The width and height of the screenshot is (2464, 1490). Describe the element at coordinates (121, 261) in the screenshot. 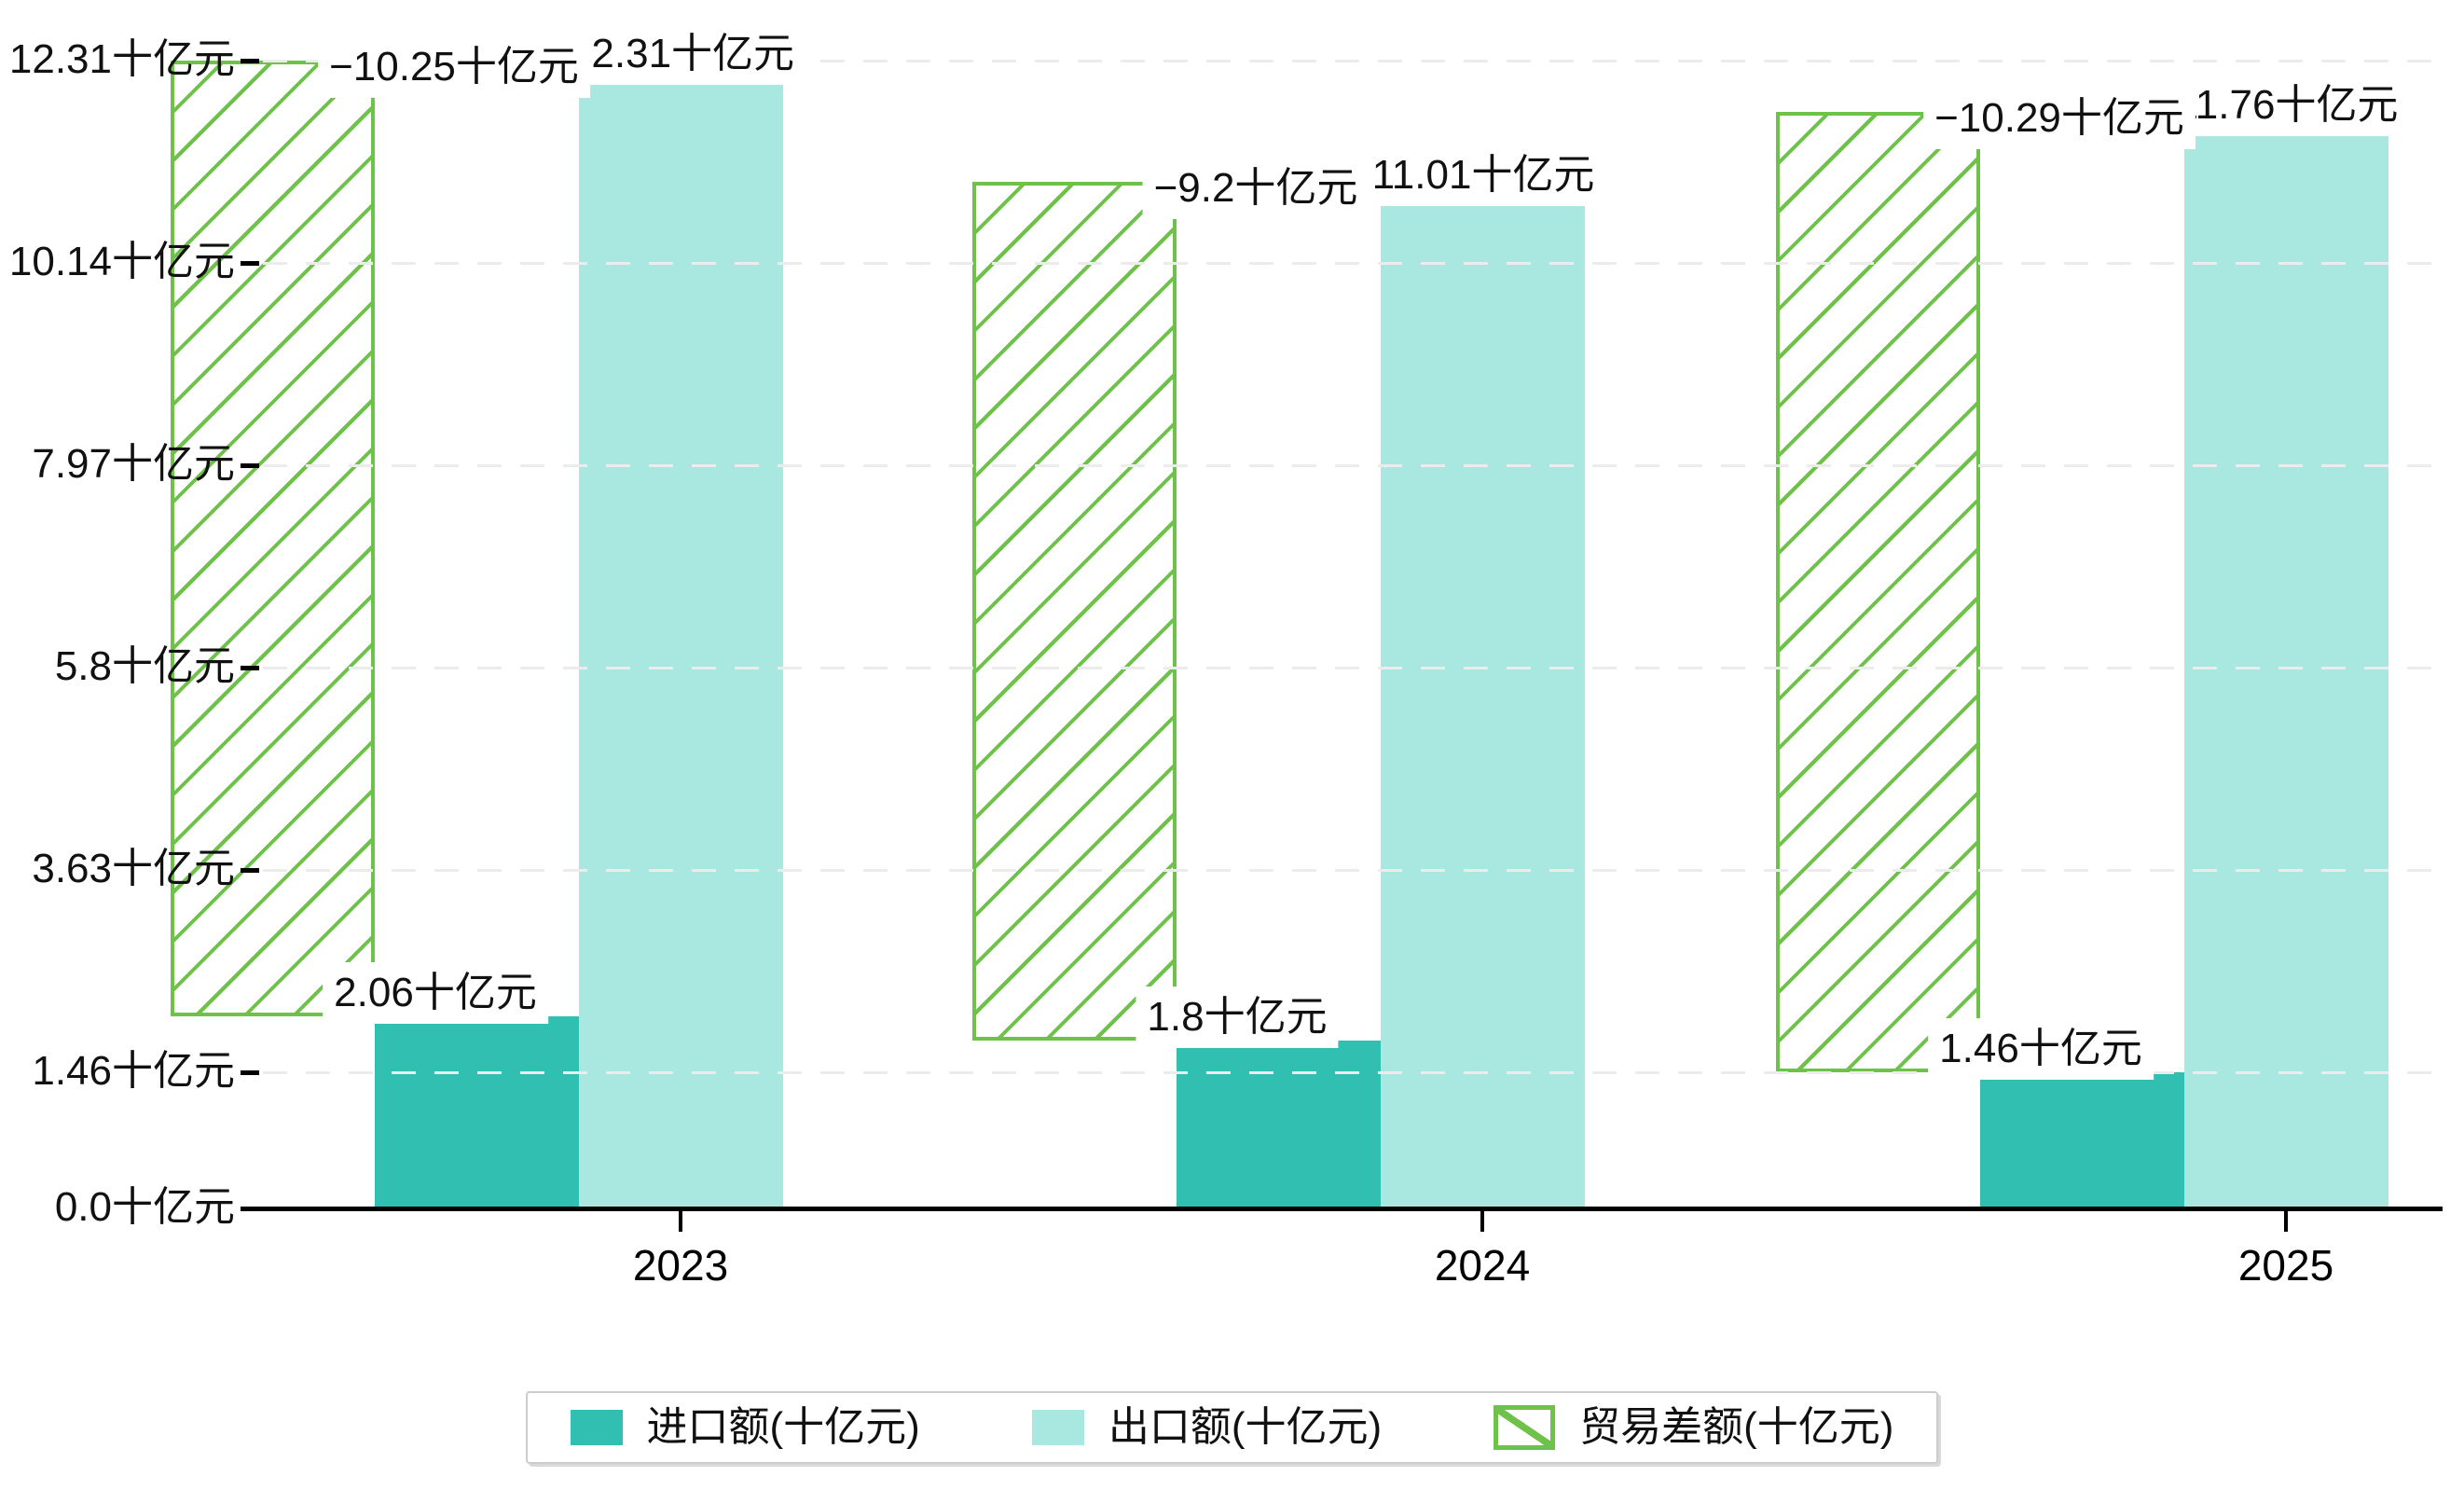

I see `y-axis-tick-label: 10.14十亿元` at that location.